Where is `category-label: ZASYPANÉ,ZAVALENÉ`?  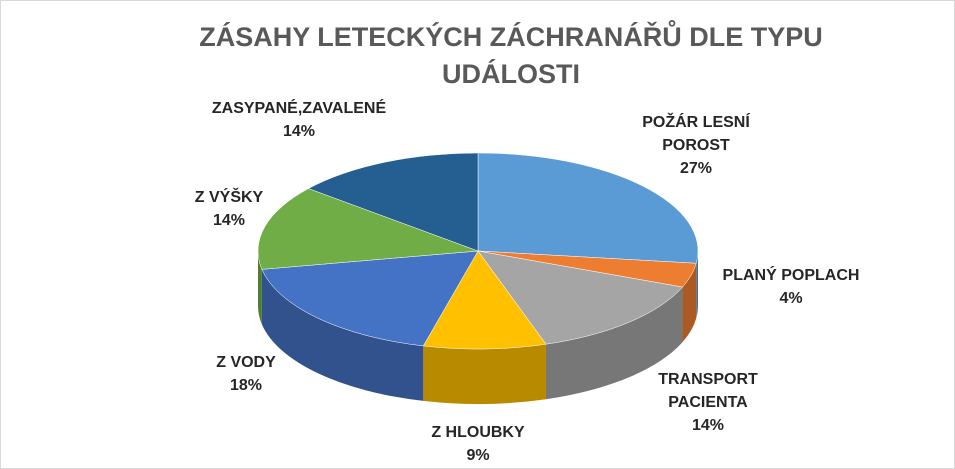 category-label: ZASYPANÉ,ZAVALENÉ is located at coordinates (299, 108).